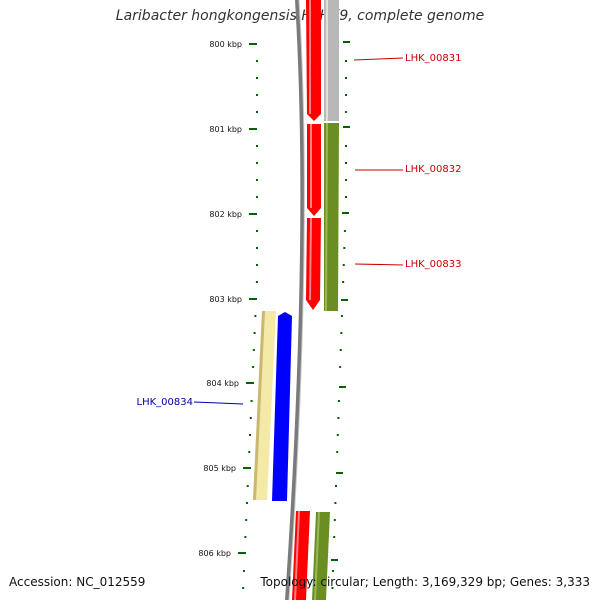  What do you see at coordinates (339, 324) in the screenshot?
I see `right-minor-ticks` at bounding box center [339, 324].